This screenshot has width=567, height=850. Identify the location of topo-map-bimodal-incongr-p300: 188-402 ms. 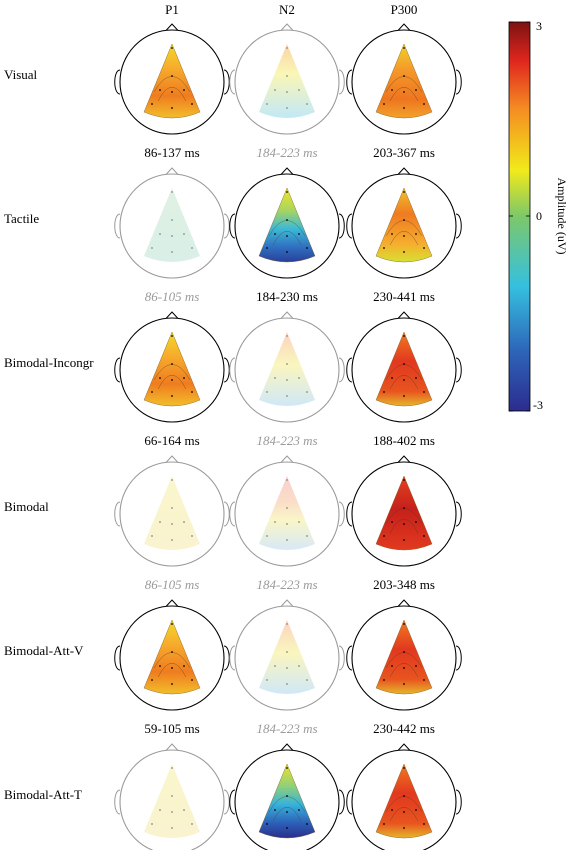
(404, 379).